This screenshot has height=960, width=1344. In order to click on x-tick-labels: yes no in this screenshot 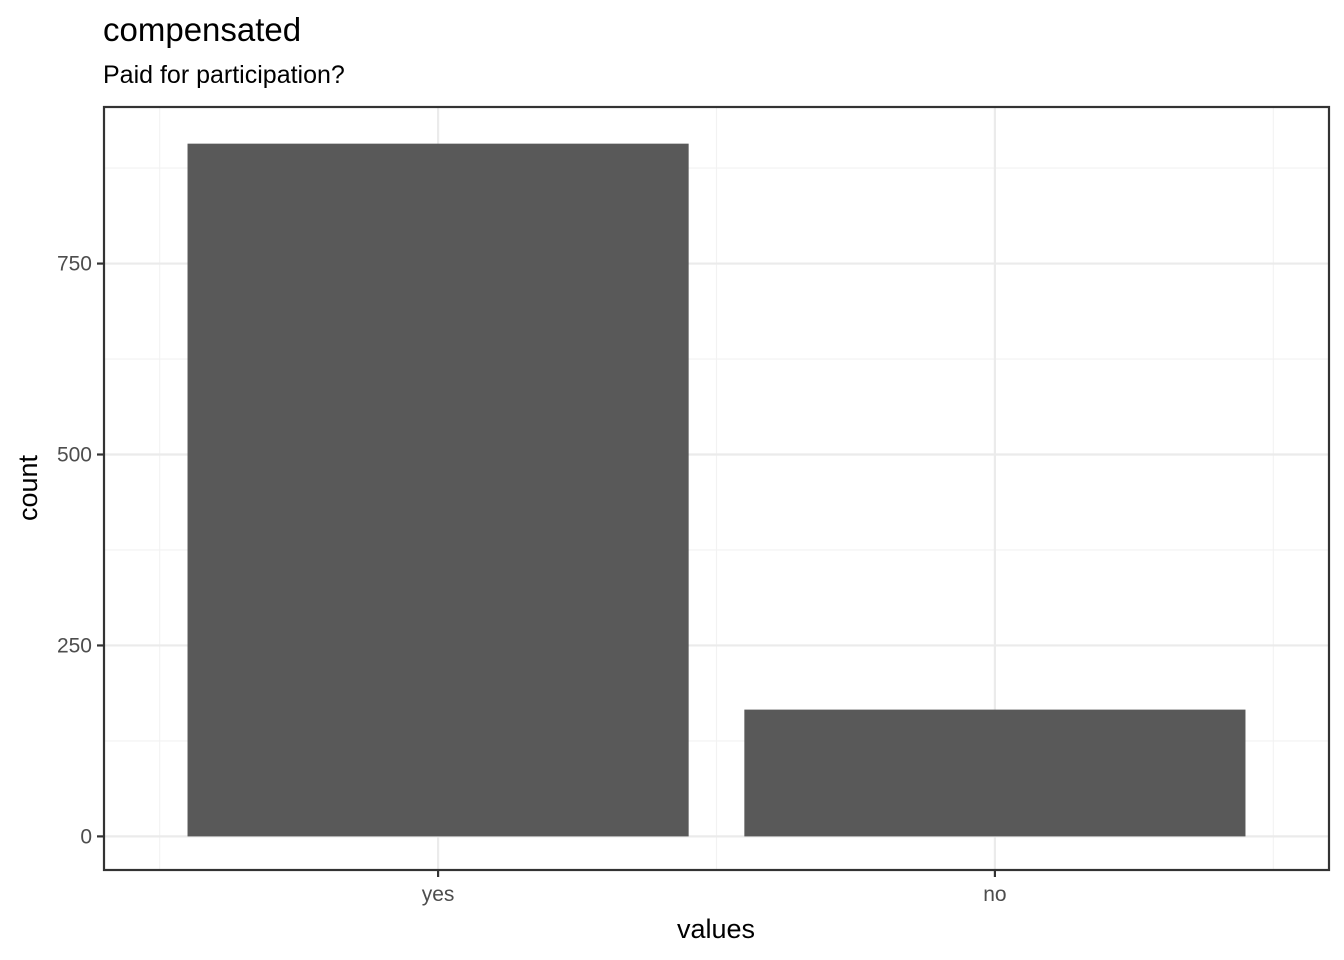, I will do `click(714, 894)`.